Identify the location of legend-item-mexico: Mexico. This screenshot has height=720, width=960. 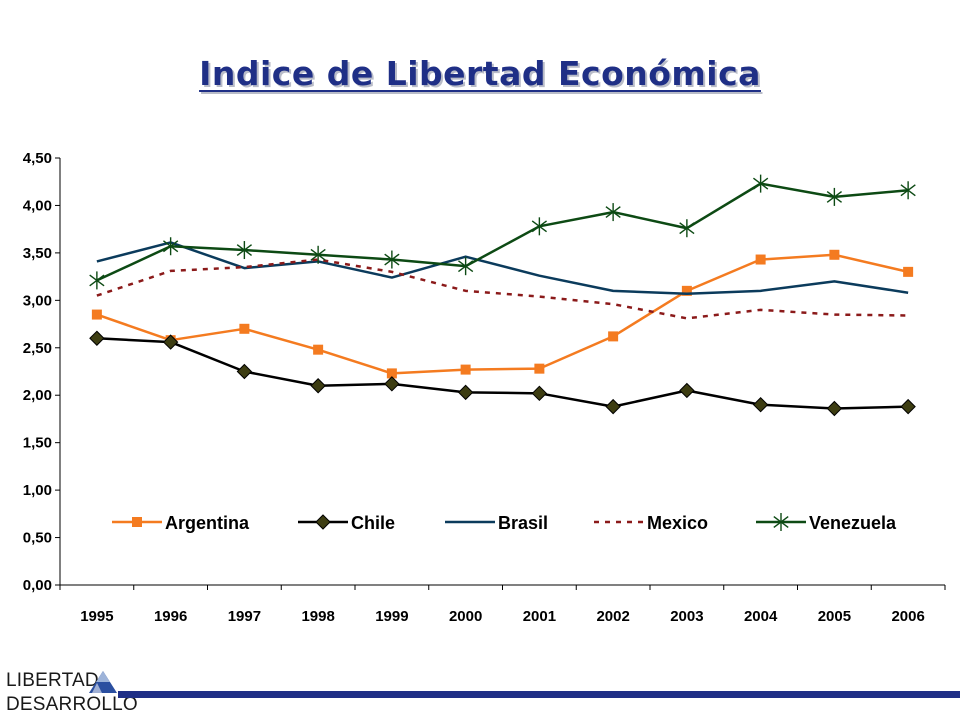
(651, 523).